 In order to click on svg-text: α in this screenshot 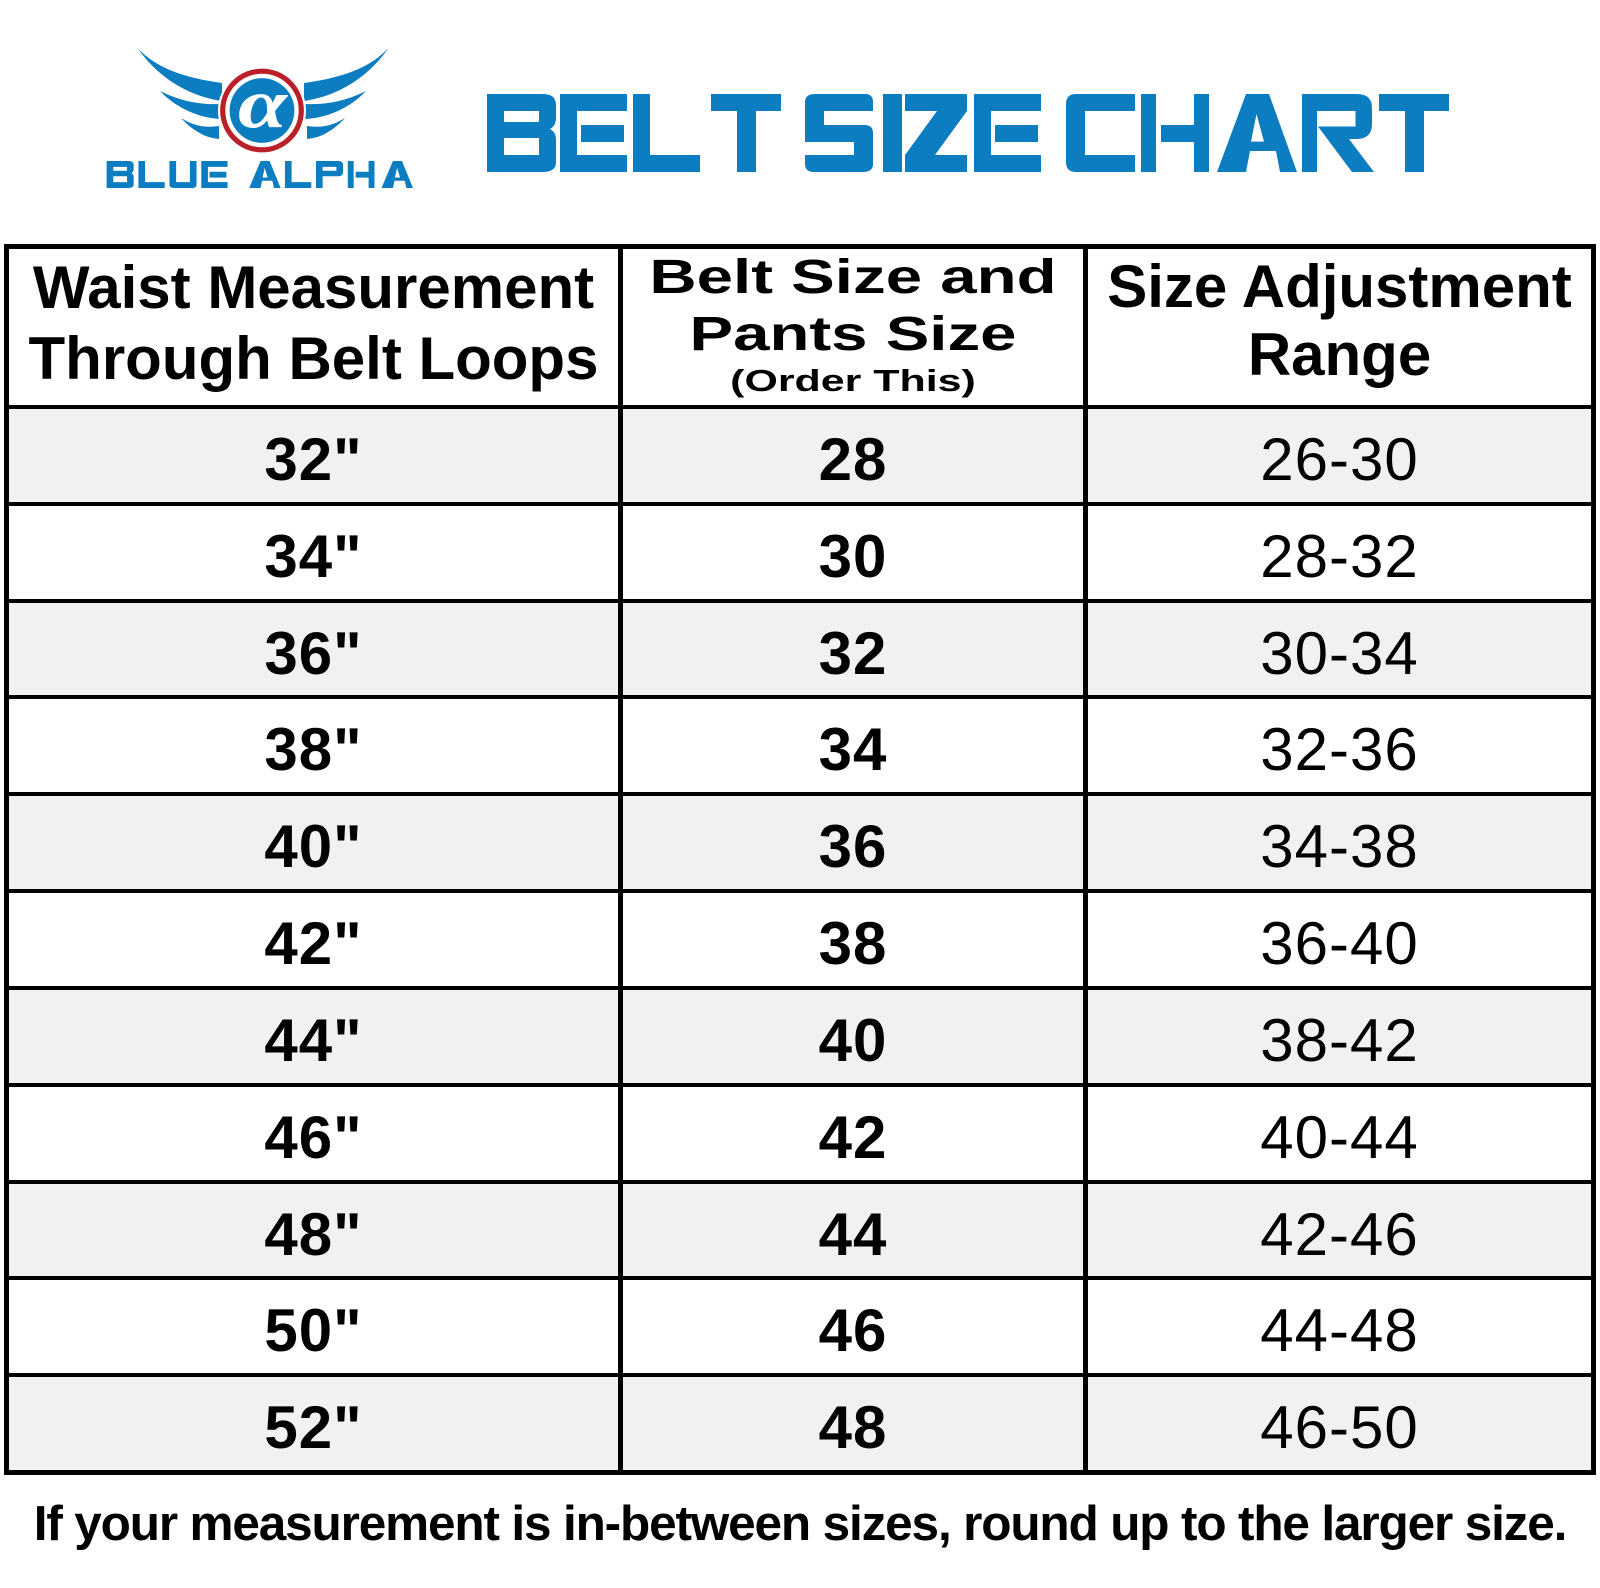, I will do `click(263, 104)`.